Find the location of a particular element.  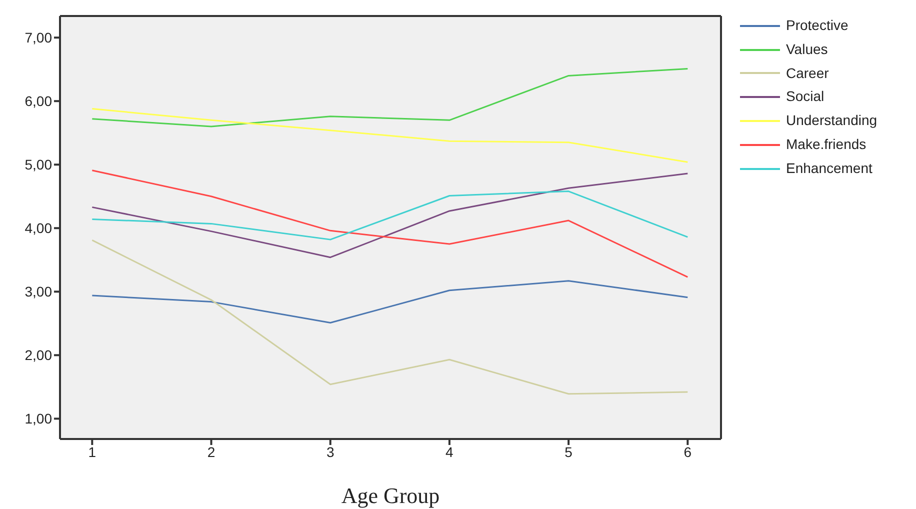

x-axis-title: Age Group is located at coordinates (390, 495).